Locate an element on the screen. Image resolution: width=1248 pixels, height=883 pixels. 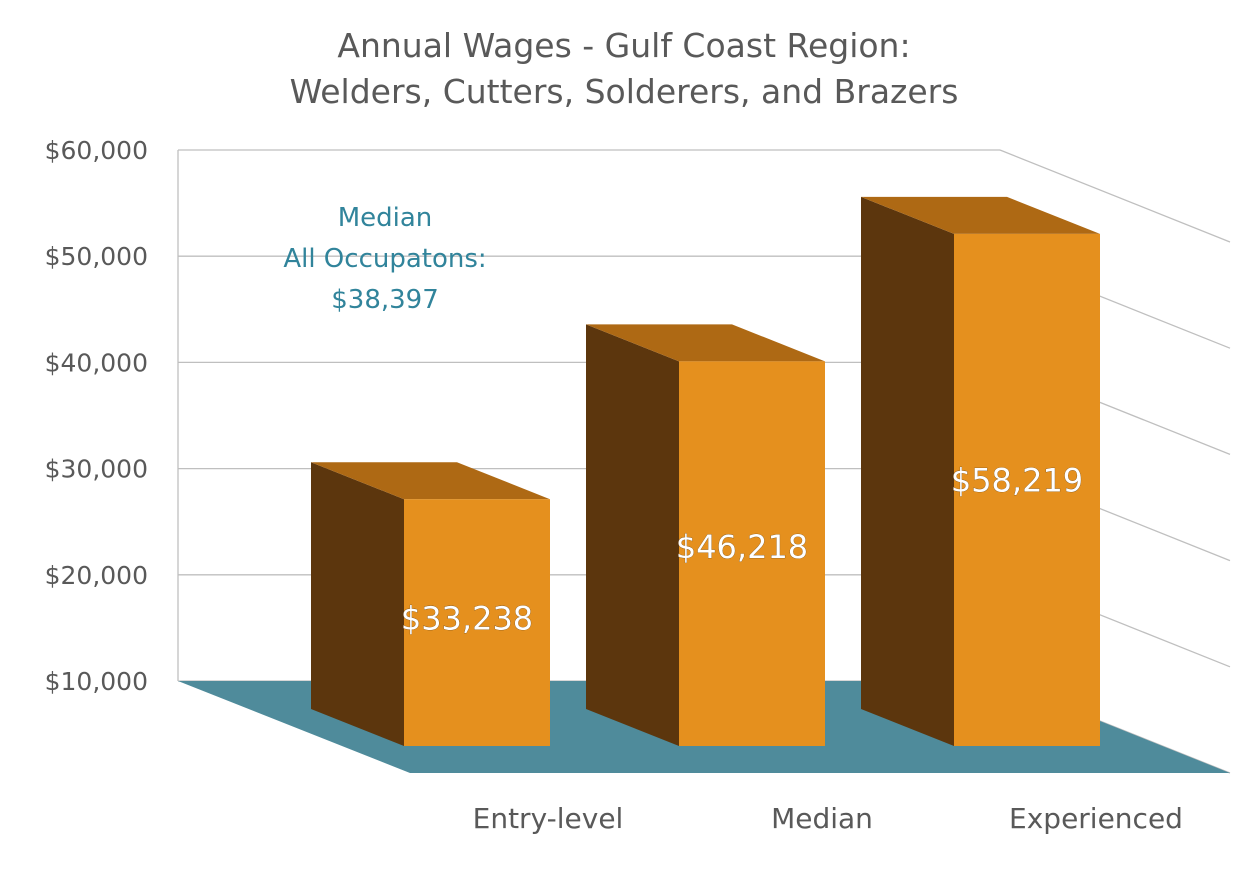
data-label: $33,238 is located at coordinates (467, 619).